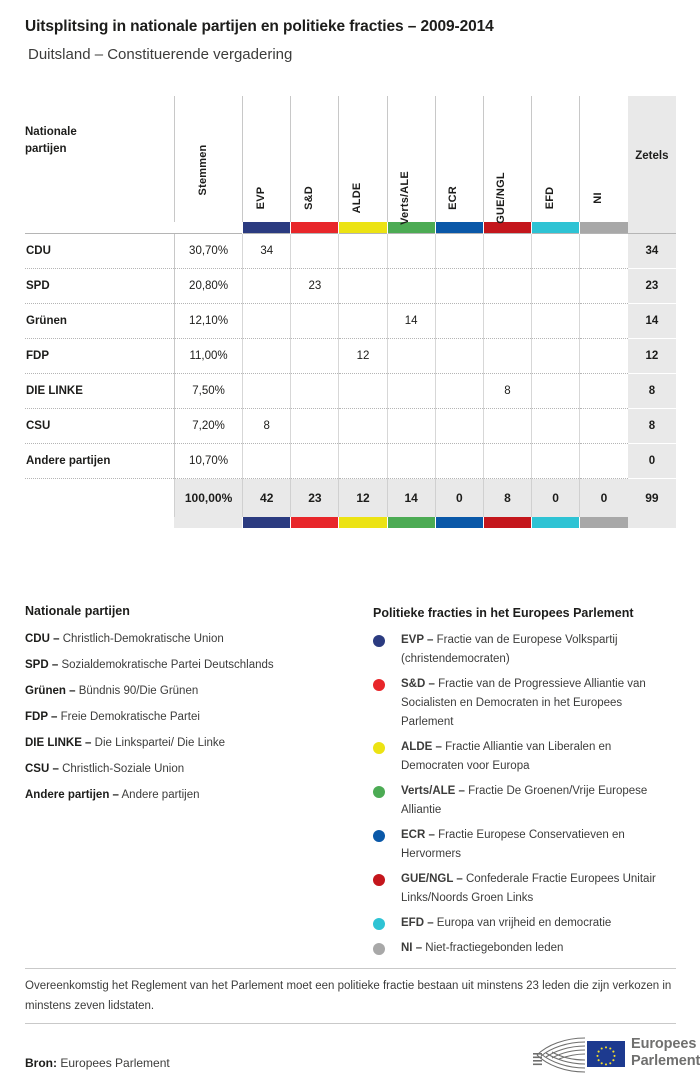  Describe the element at coordinates (459, 251) in the screenshot. I see `cell-seats-ecr` at that location.